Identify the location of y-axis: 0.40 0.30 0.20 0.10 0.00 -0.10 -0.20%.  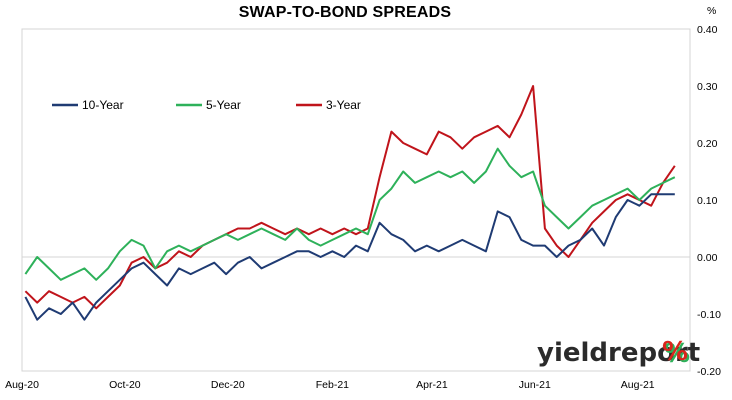
(709, 191).